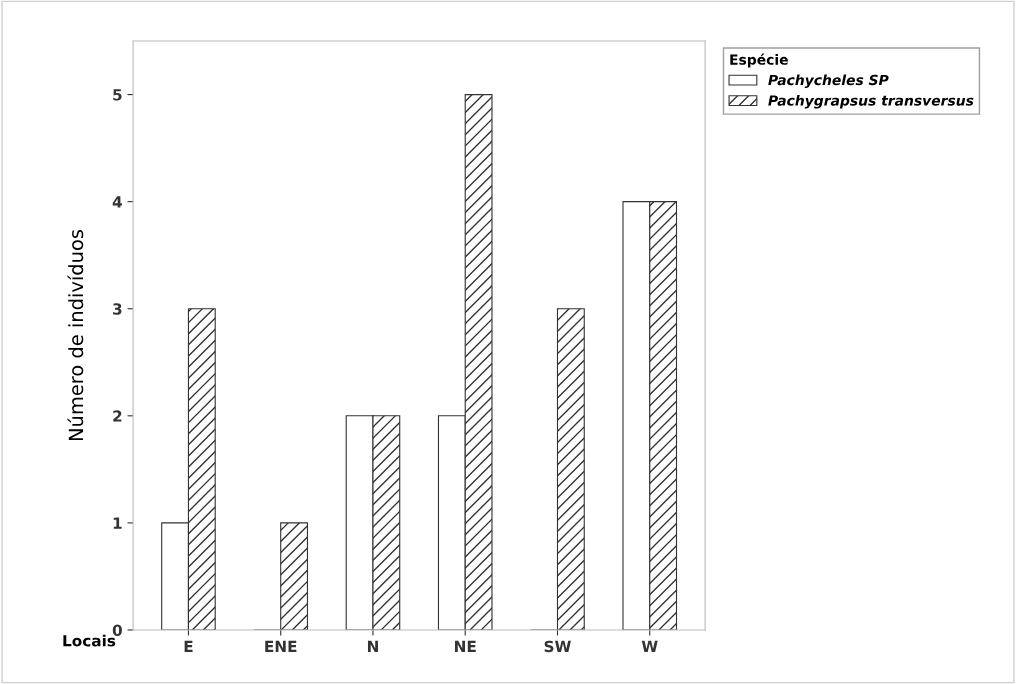  I want to click on legend-label: Pachygrapsus transversus, so click(871, 101).